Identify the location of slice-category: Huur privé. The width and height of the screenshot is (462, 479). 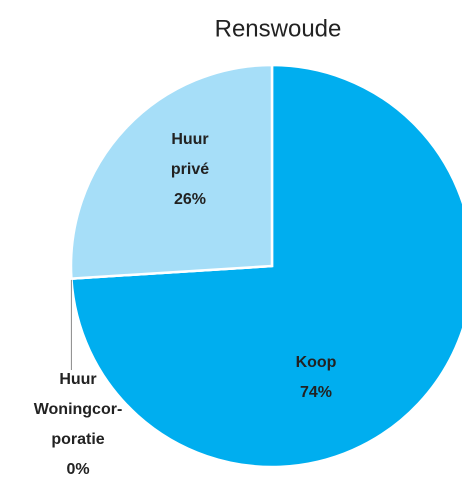
(190, 154).